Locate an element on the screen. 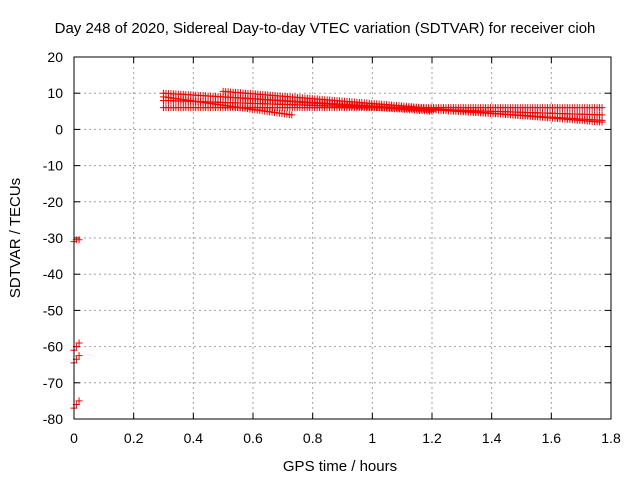  x-tick-label: 1 is located at coordinates (372, 438).